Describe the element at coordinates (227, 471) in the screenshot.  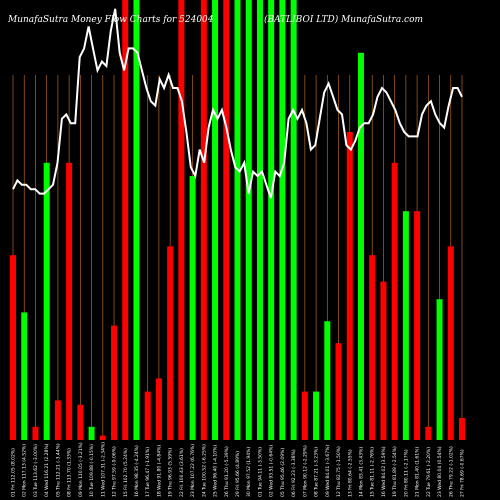
I see `x-tick-label: 26 Thu 91.20 (-5.39%)` at that location.